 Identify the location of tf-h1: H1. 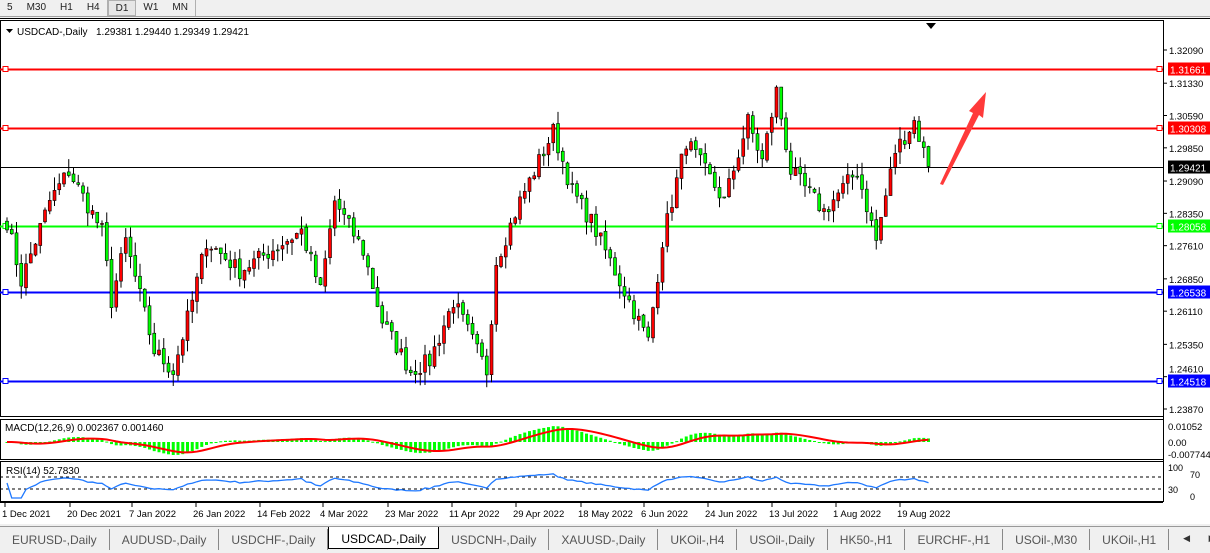
(66, 7).